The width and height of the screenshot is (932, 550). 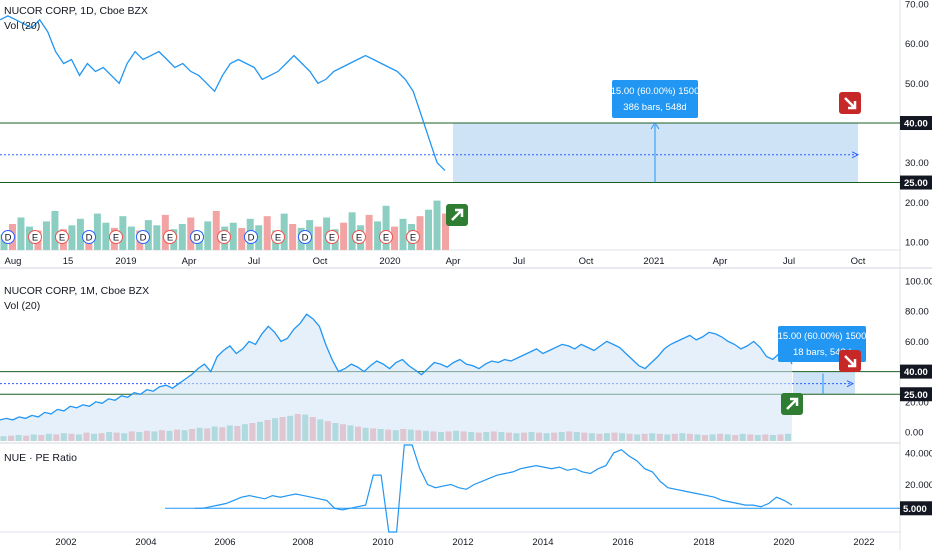 What do you see at coordinates (655, 126) in the screenshot?
I see `top-measure-arrow` at bounding box center [655, 126].